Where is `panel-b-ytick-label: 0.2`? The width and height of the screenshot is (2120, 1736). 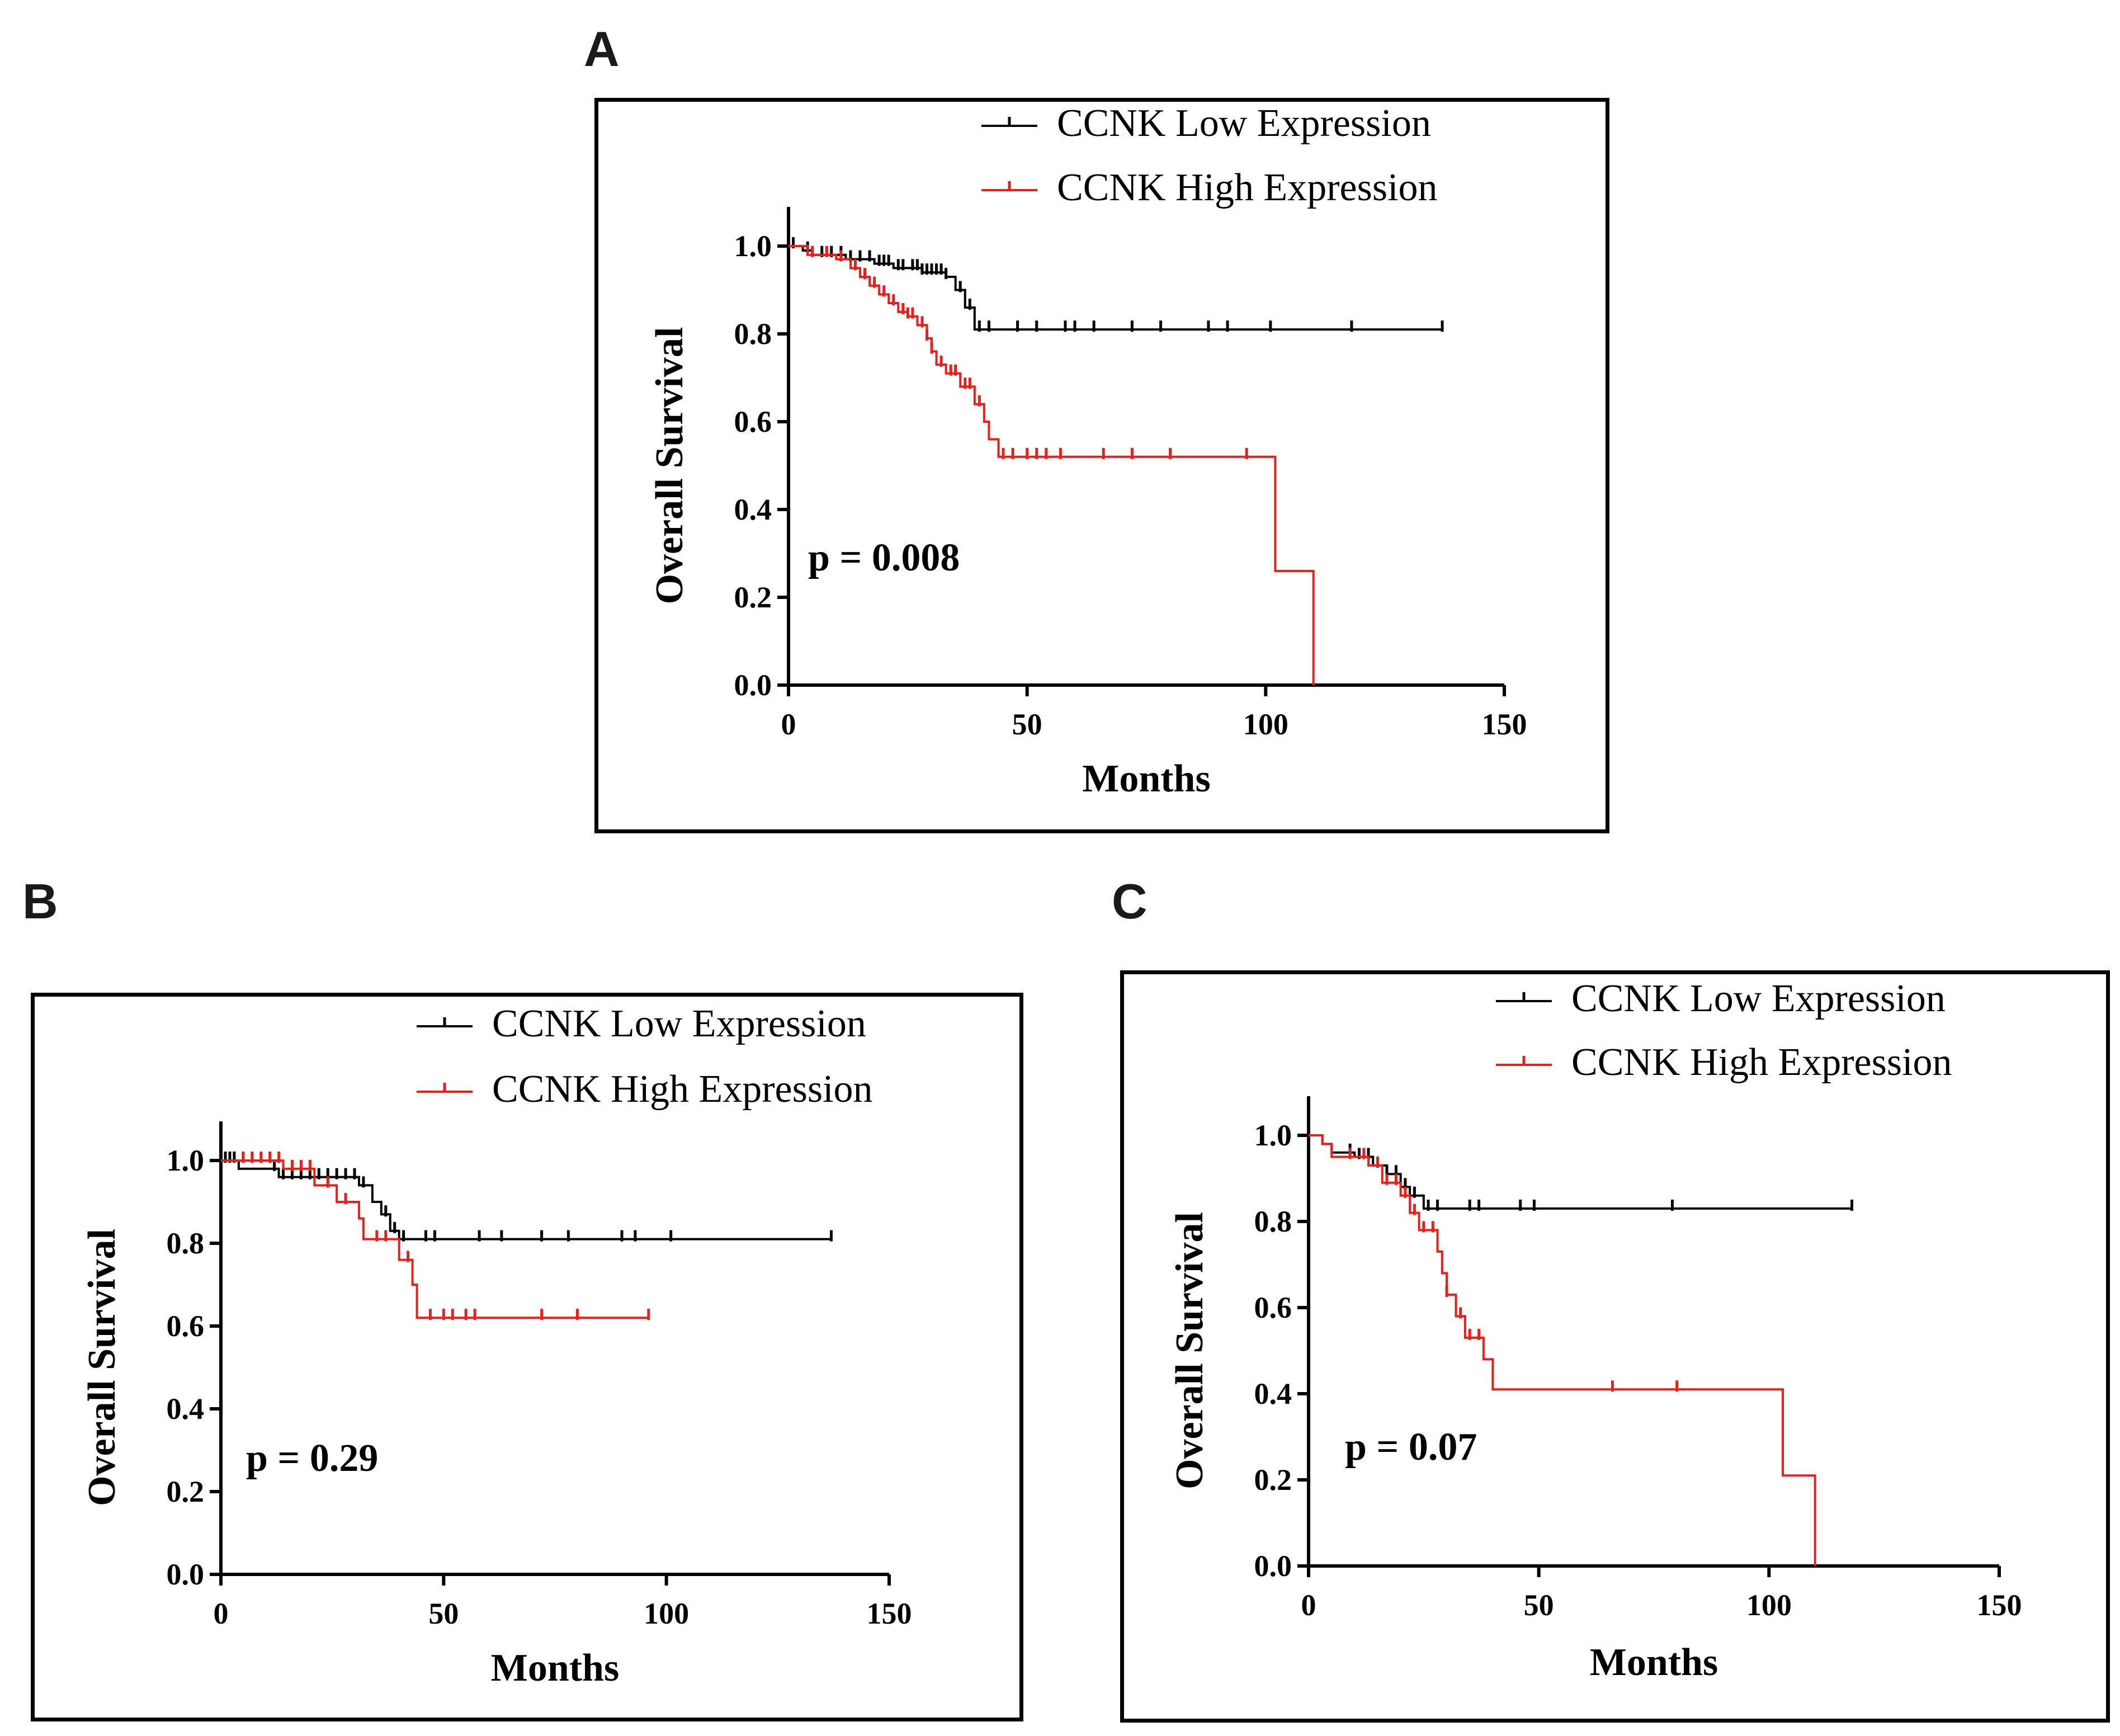 panel-b-ytick-label: 0.2 is located at coordinates (186, 1491).